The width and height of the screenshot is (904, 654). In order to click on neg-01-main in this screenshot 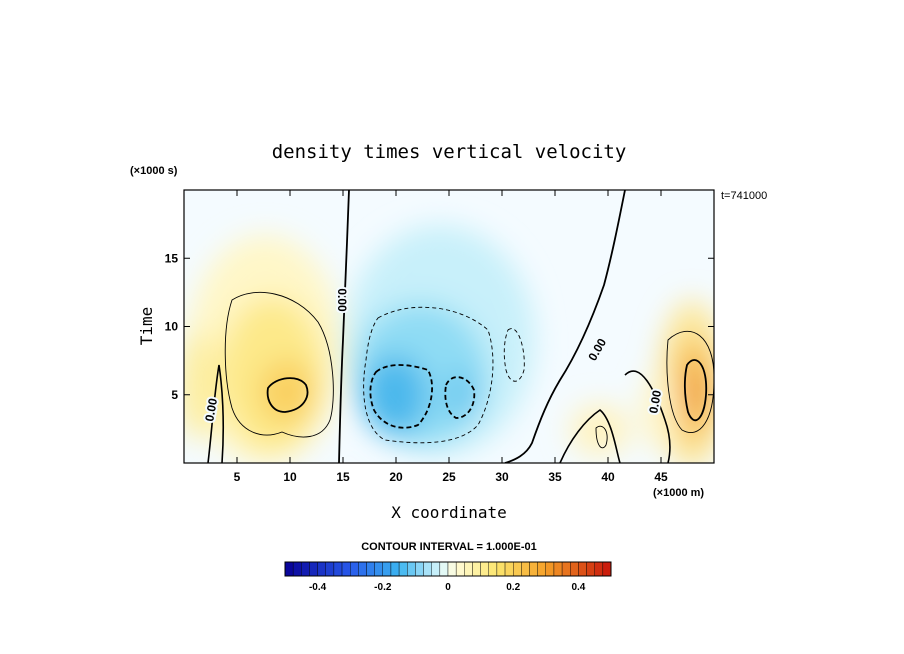, I will do `click(428, 375)`.